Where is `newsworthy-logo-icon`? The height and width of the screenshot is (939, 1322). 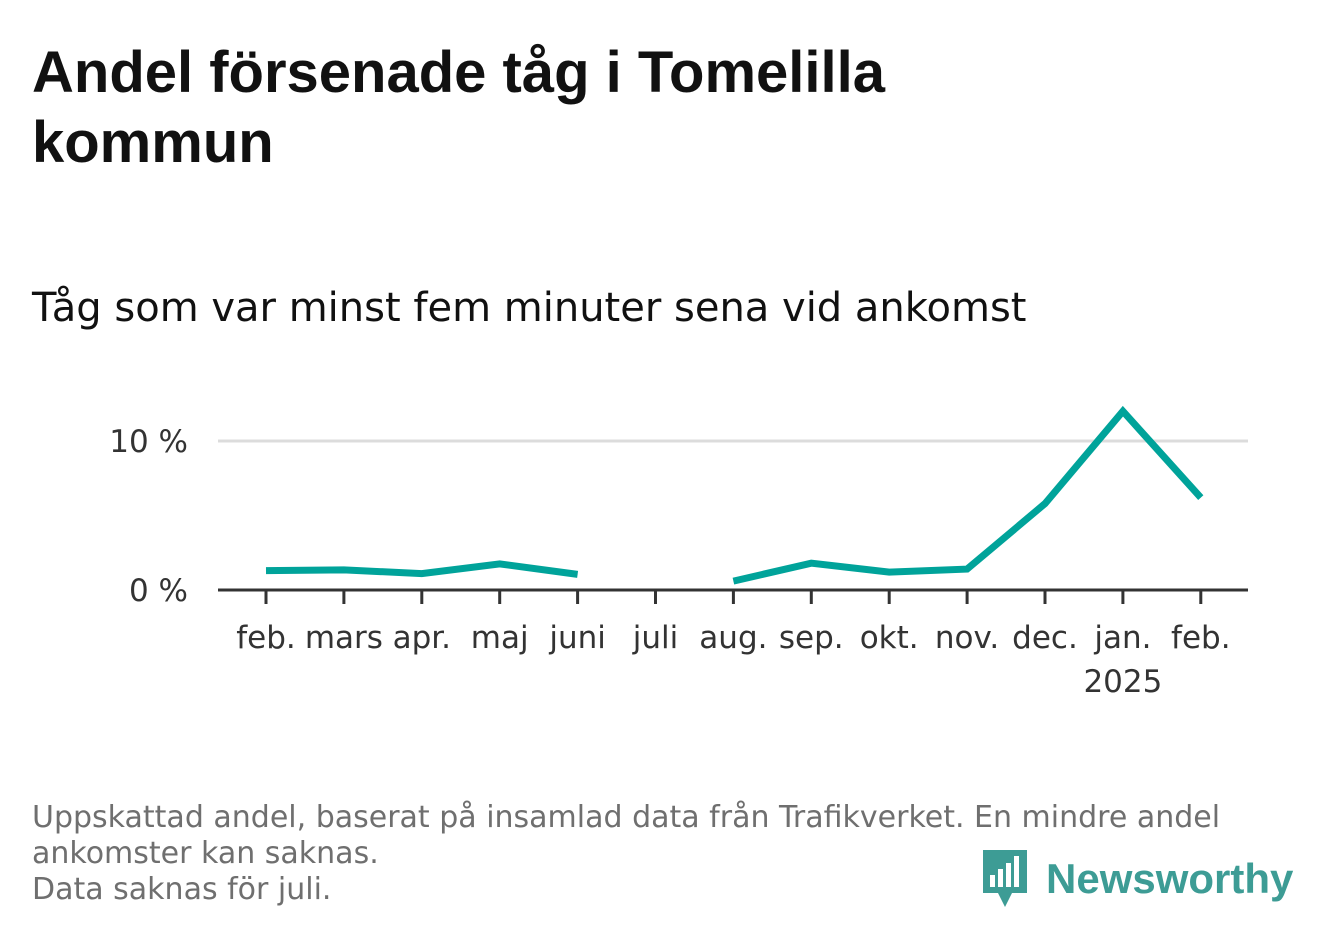
newsworthy-logo-icon is located at coordinates (1005, 878).